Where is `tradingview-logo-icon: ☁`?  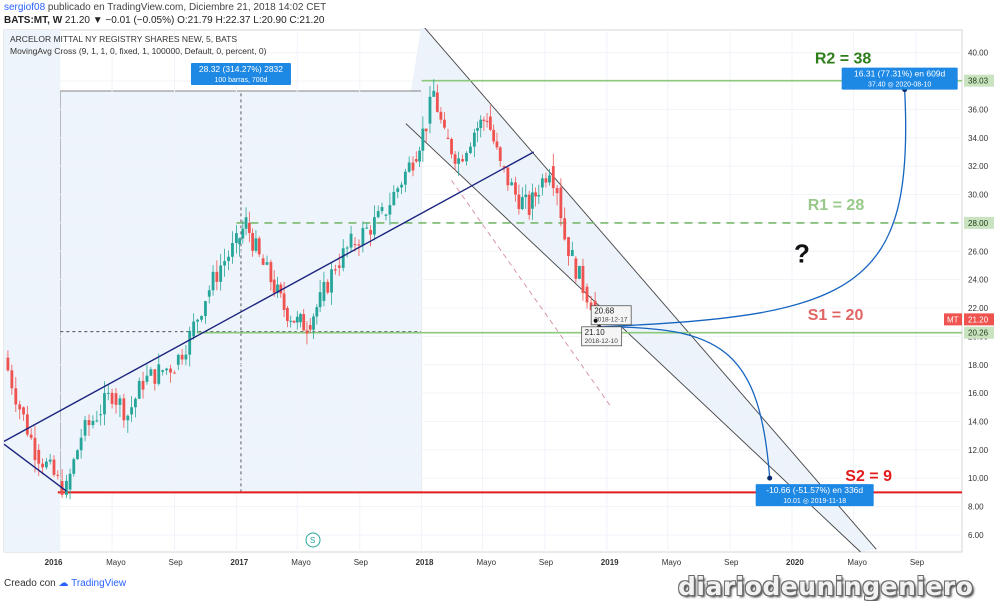 tradingview-logo-icon: ☁ is located at coordinates (63, 583).